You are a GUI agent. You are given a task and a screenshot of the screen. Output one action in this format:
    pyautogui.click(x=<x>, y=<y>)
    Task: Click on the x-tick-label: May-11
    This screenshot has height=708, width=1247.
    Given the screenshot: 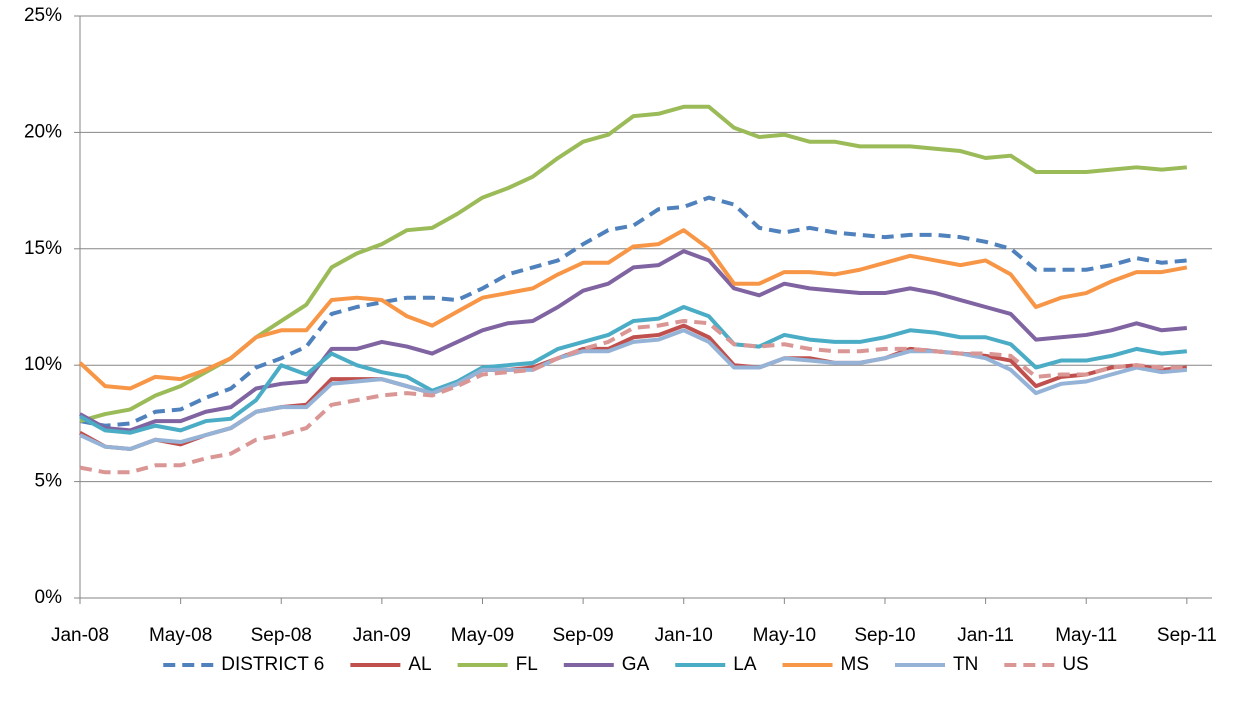 What is the action you would take?
    pyautogui.click(x=1086, y=635)
    